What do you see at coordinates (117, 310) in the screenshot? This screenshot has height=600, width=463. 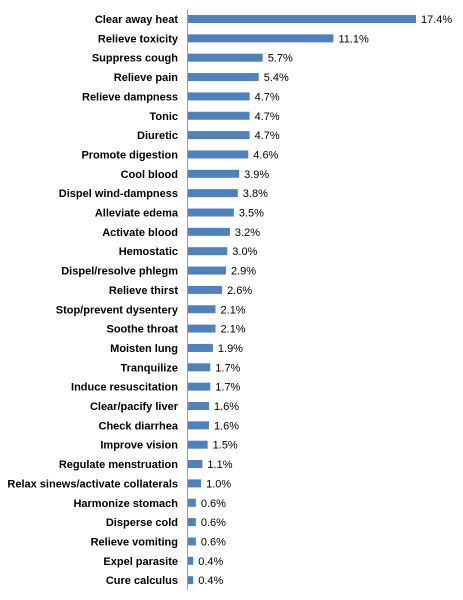 I see `category-label: Stop/prevent dysentery` at bounding box center [117, 310].